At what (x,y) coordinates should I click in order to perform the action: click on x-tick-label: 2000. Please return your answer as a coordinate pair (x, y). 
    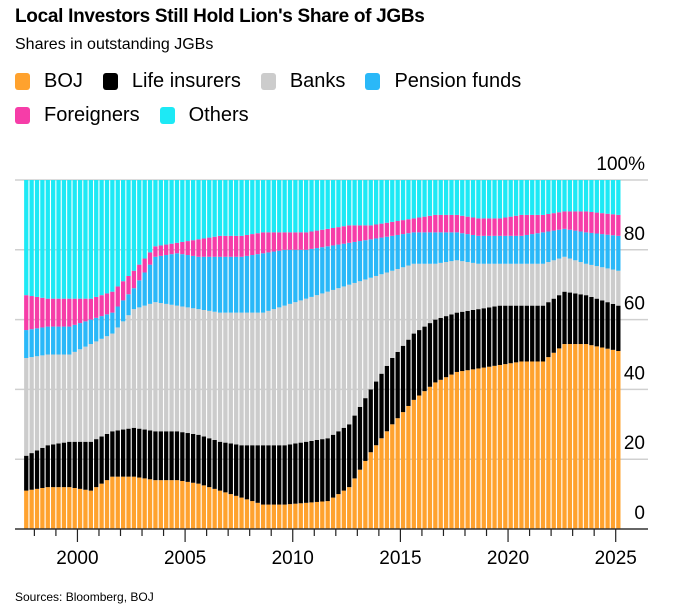
    Looking at the image, I should click on (77, 558).